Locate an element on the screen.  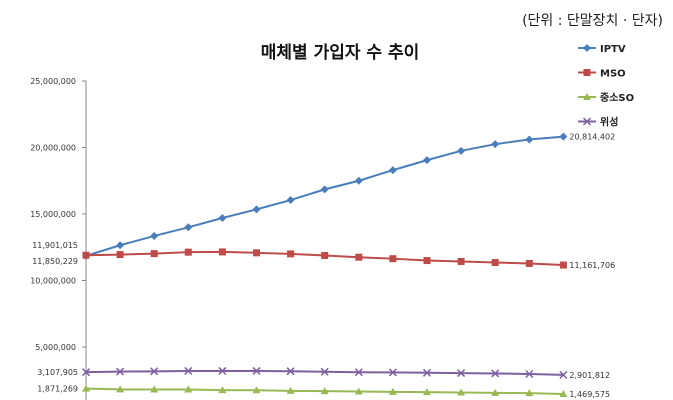
legend: IPTV MSO 중소SO 위성 is located at coordinates (606, 86).